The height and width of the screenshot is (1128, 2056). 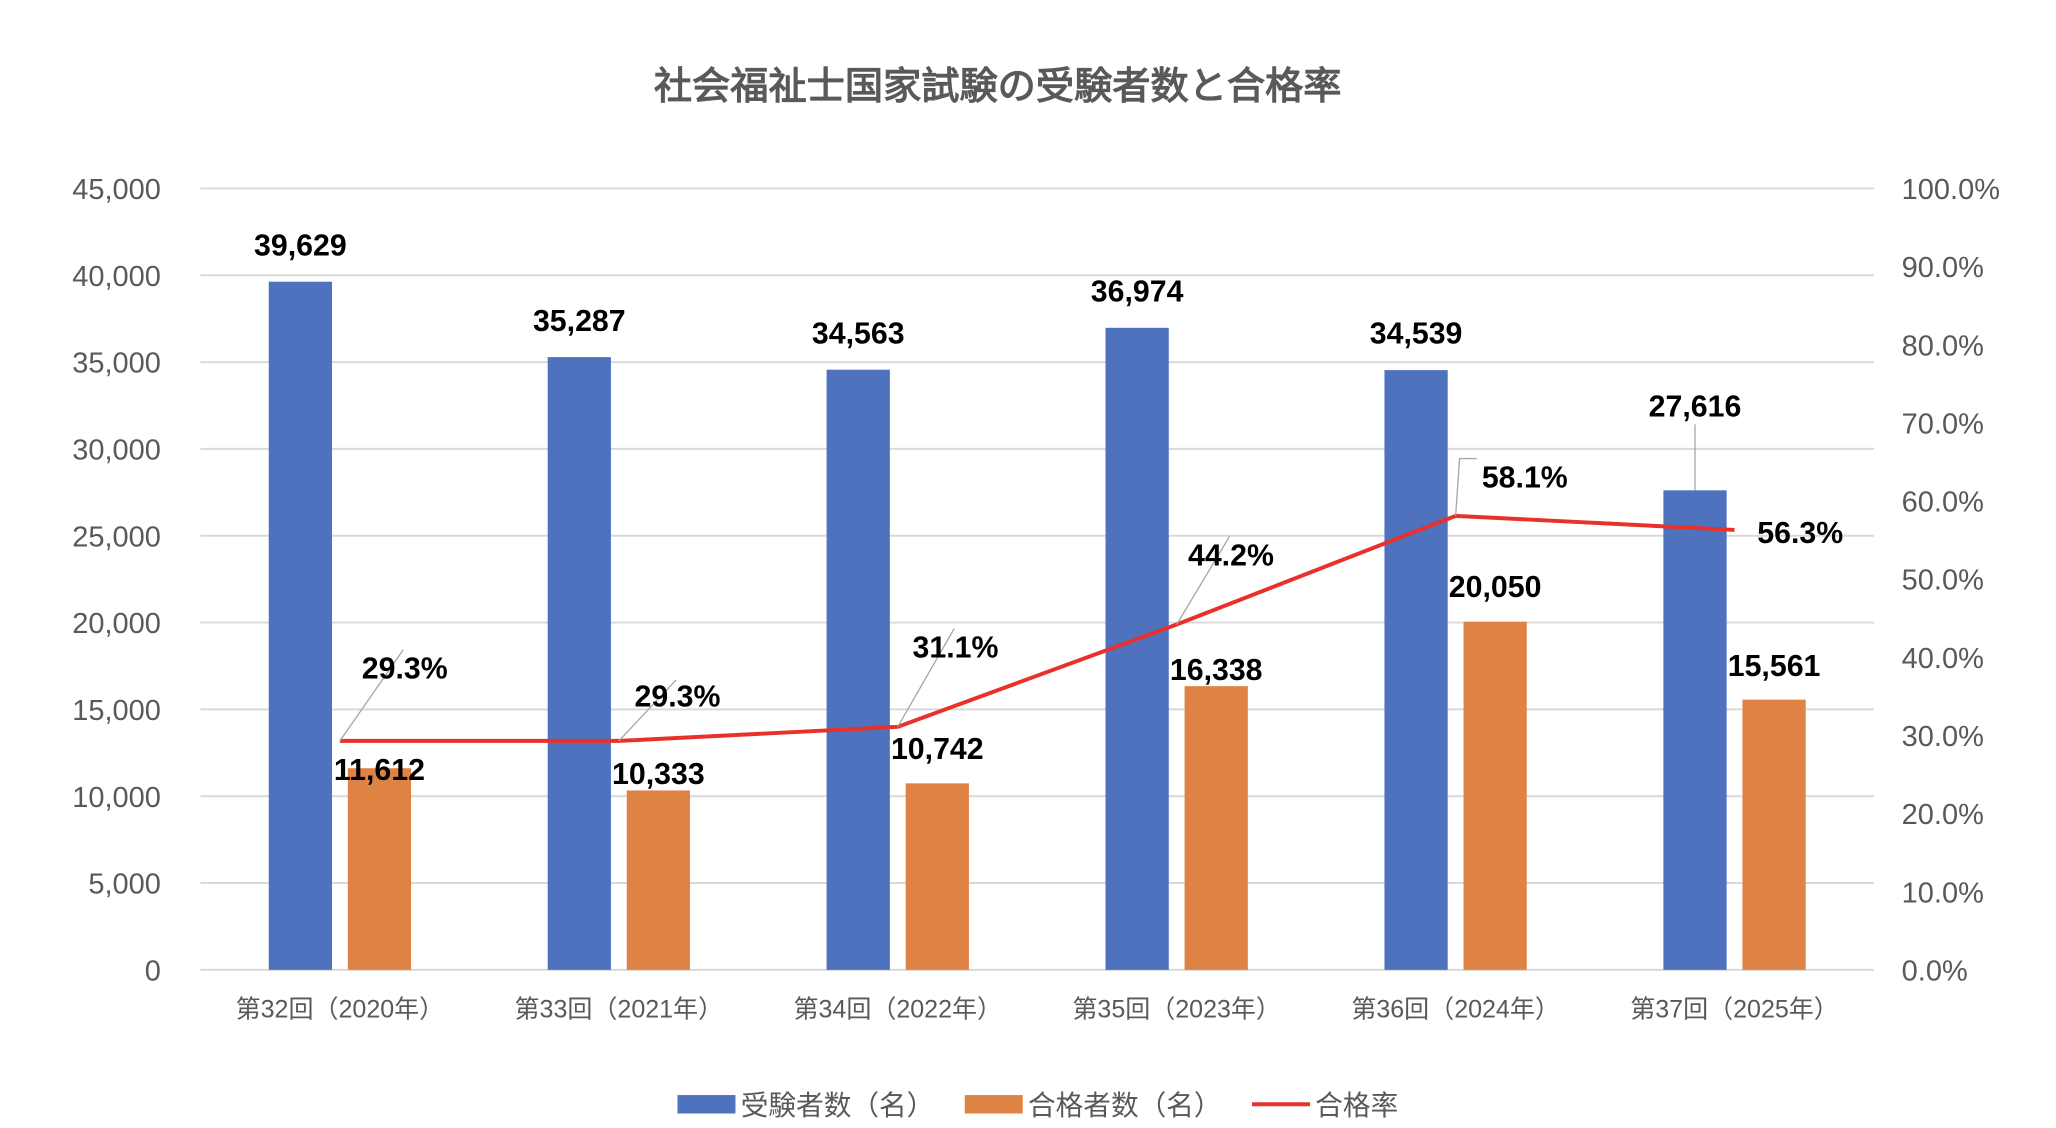 I want to click on category-label: 第37回（2025年）, so click(x=1734, y=1009).